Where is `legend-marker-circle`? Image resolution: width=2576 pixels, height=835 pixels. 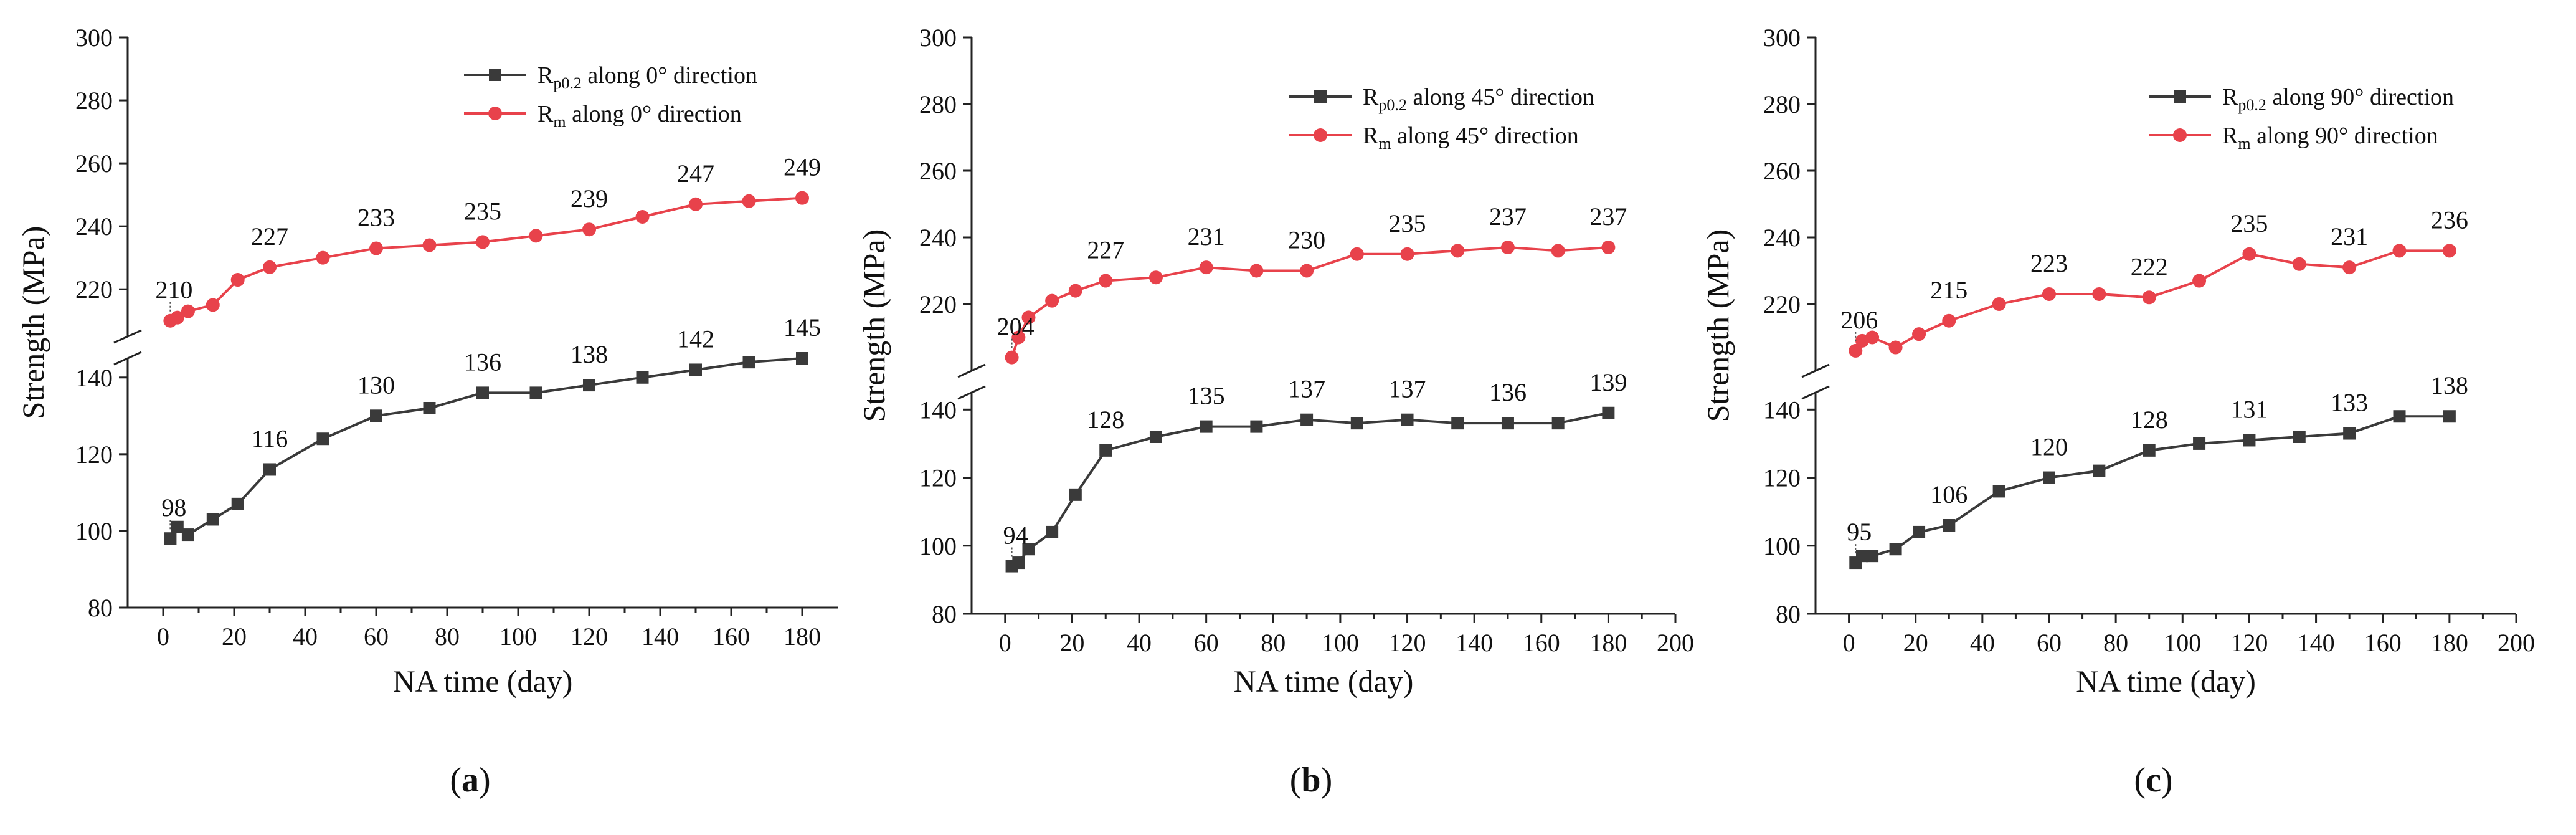
legend-marker-circle is located at coordinates (2180, 135).